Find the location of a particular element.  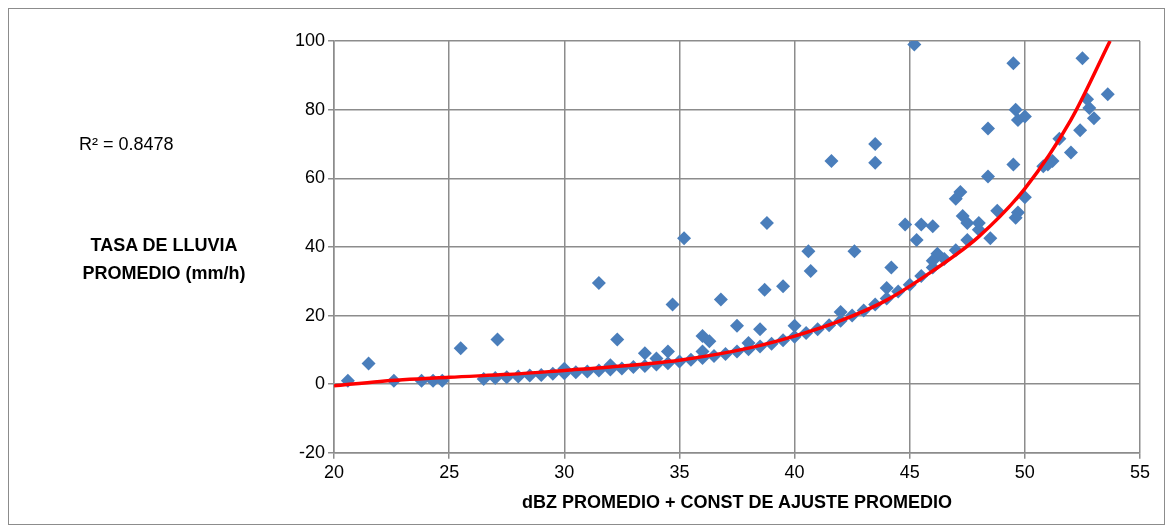

x-tick-label: 45 is located at coordinates (909, 471).